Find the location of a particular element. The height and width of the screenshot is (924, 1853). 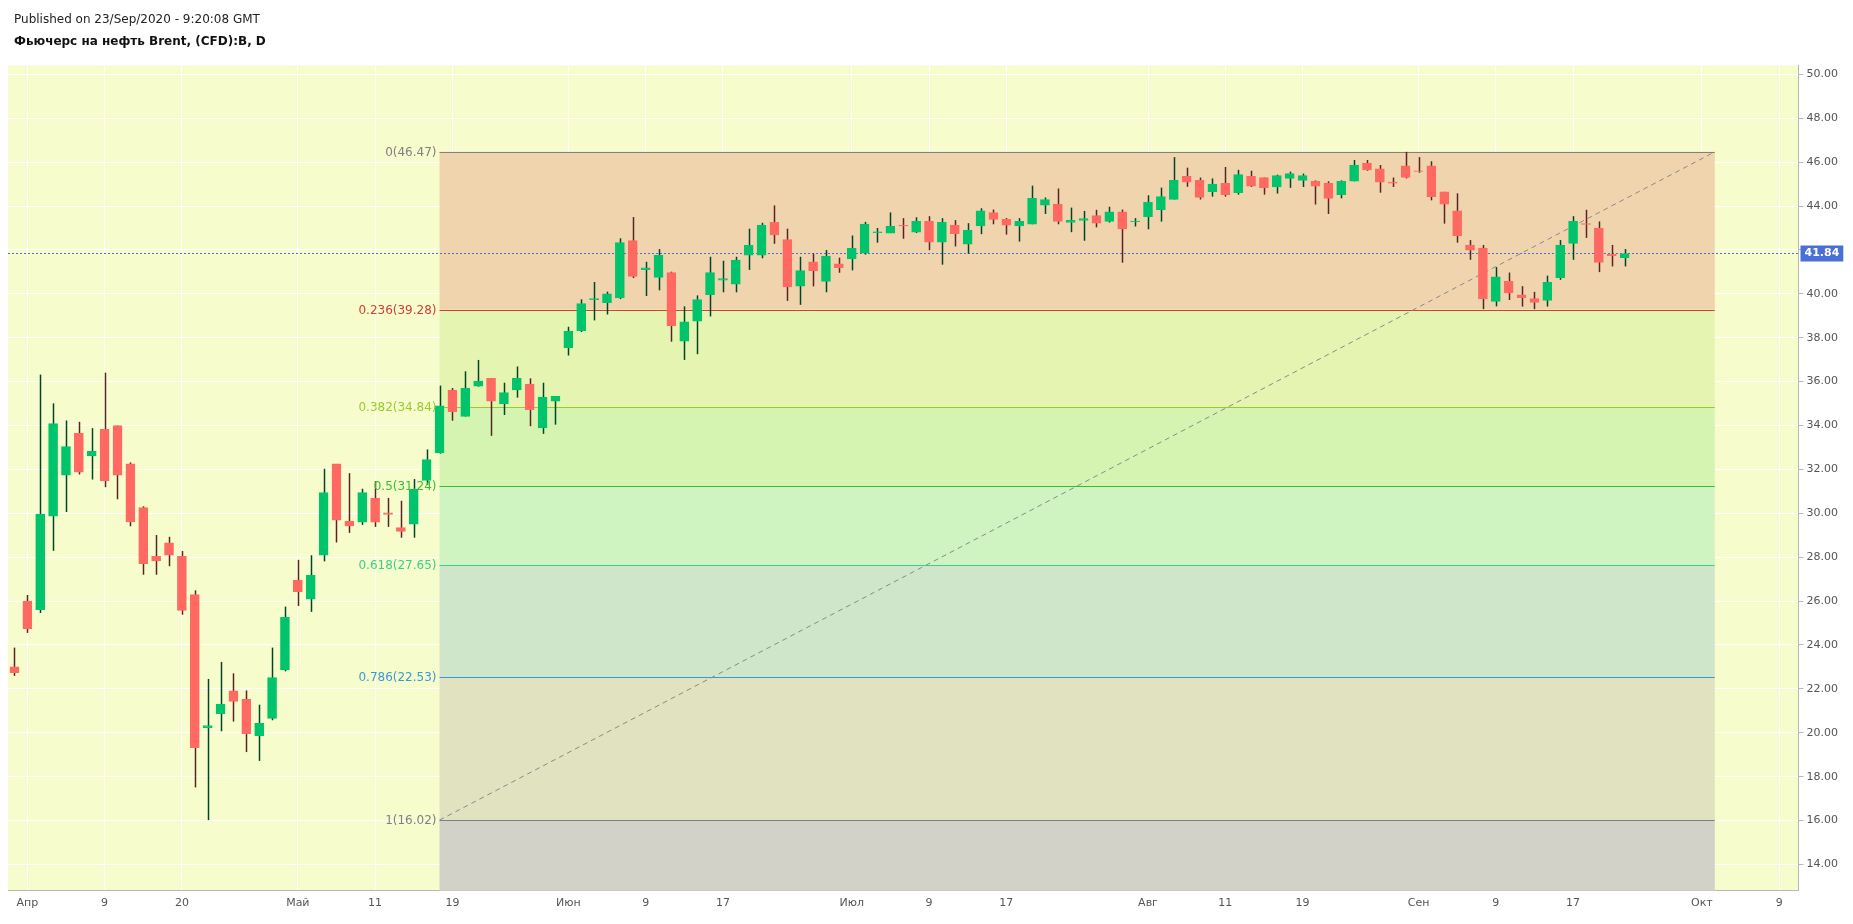

ref-line-label: 0.618(27.65) is located at coordinates (397, 564).